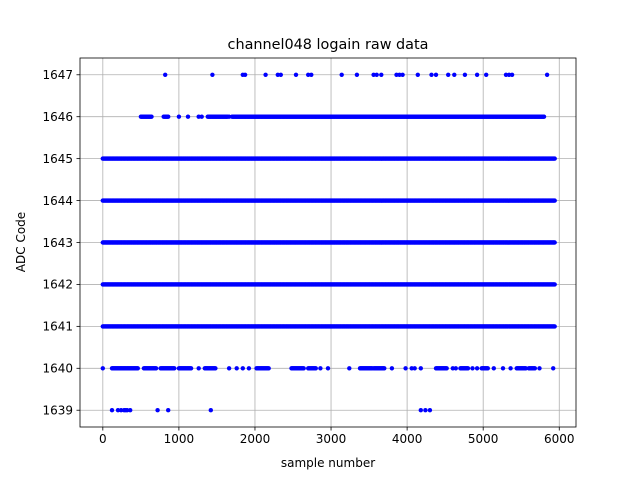 The image size is (640, 480). I want to click on y-tick-label: 1640, so click(57, 369).